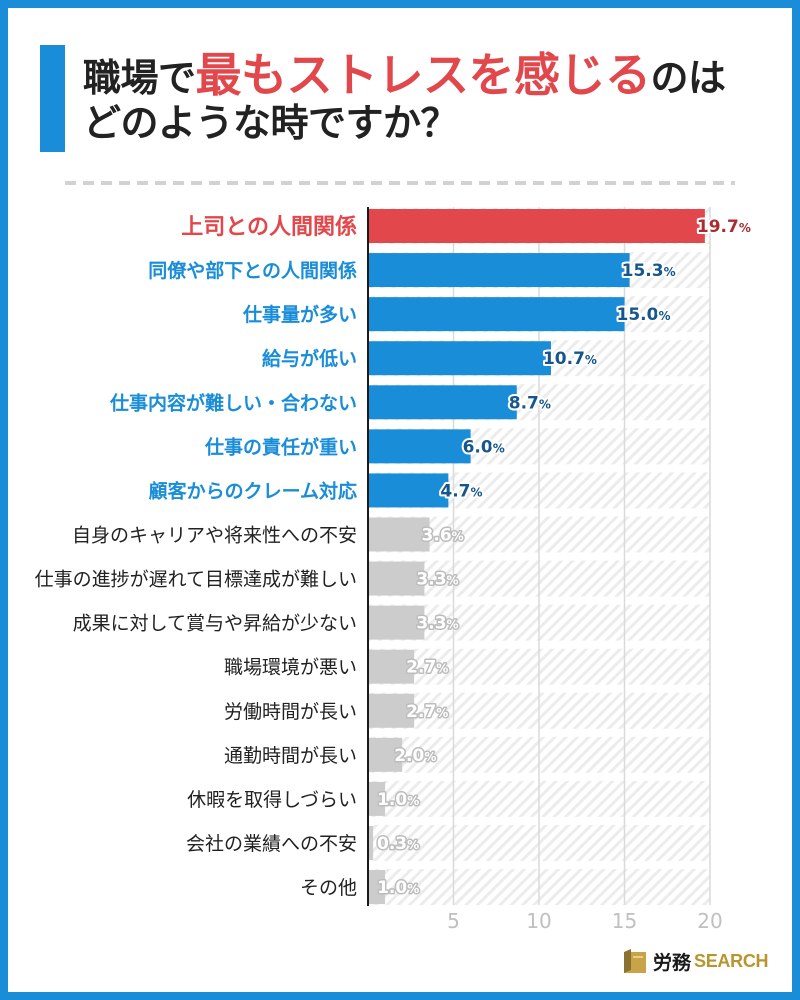 The height and width of the screenshot is (1000, 800). Describe the element at coordinates (453, 921) in the screenshot. I see `x-tick-label: 5` at that location.